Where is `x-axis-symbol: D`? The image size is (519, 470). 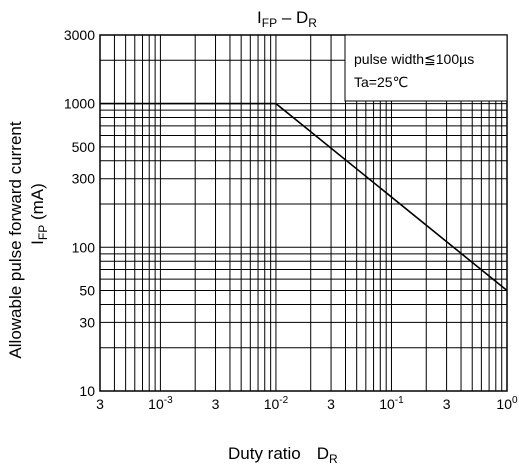 x-axis-symbol: D is located at coordinates (323, 453).